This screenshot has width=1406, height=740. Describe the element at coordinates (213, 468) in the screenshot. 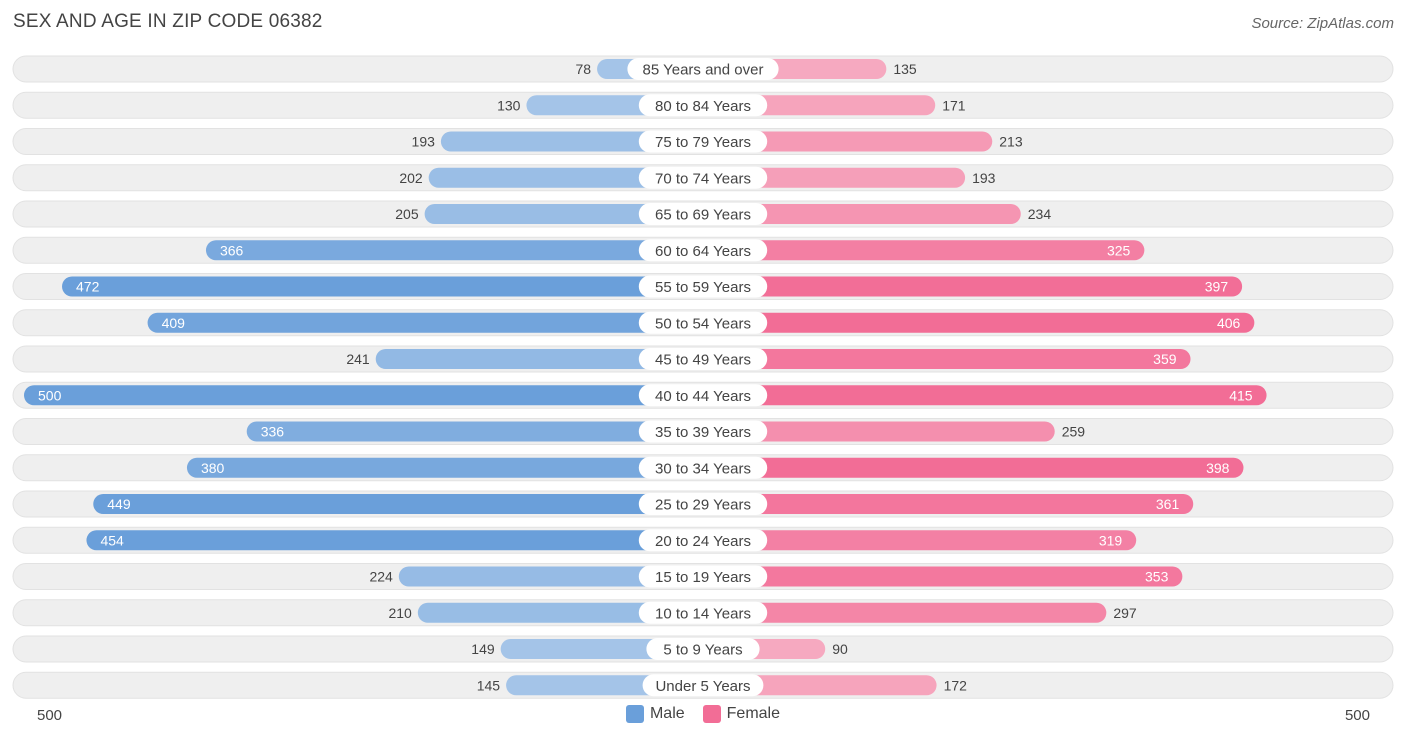

I see `value-label-male: 380` at that location.